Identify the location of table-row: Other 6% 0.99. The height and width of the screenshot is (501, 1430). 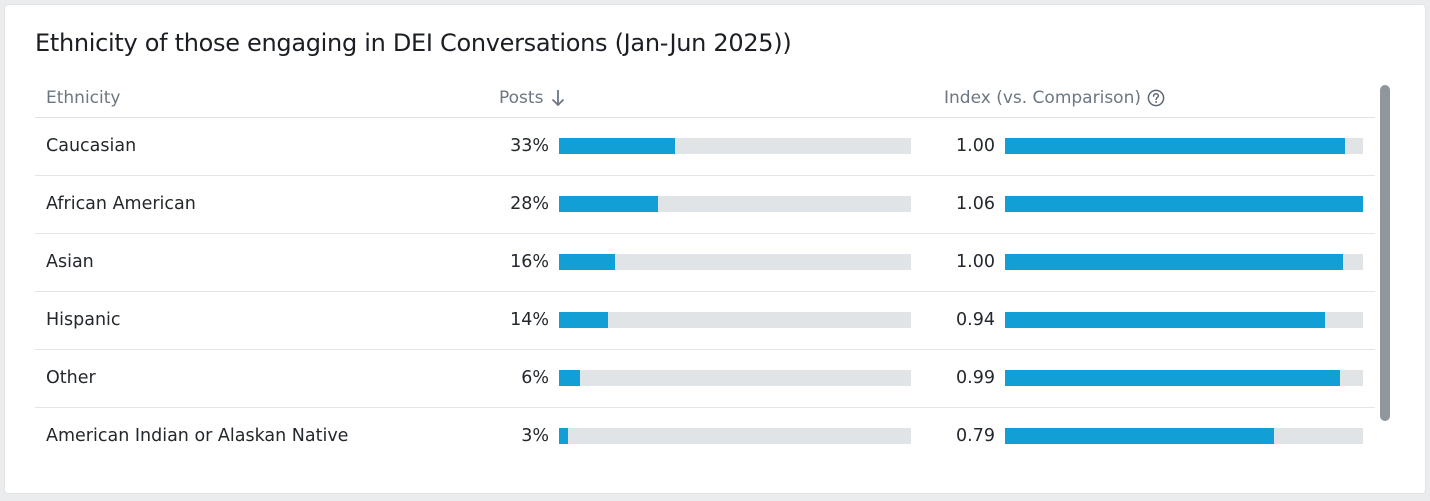
(705, 379).